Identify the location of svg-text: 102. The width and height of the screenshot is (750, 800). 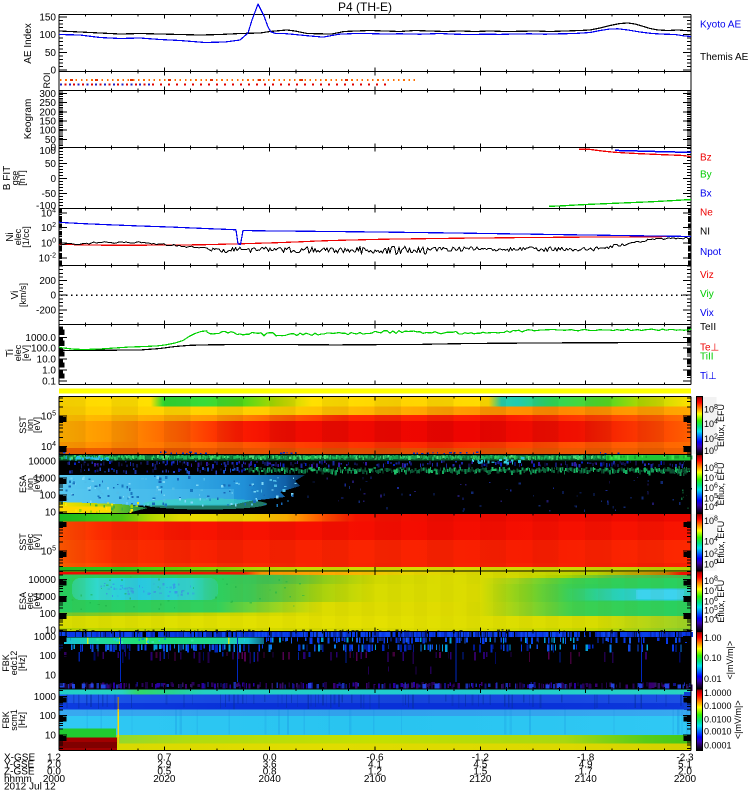
(711, 554).